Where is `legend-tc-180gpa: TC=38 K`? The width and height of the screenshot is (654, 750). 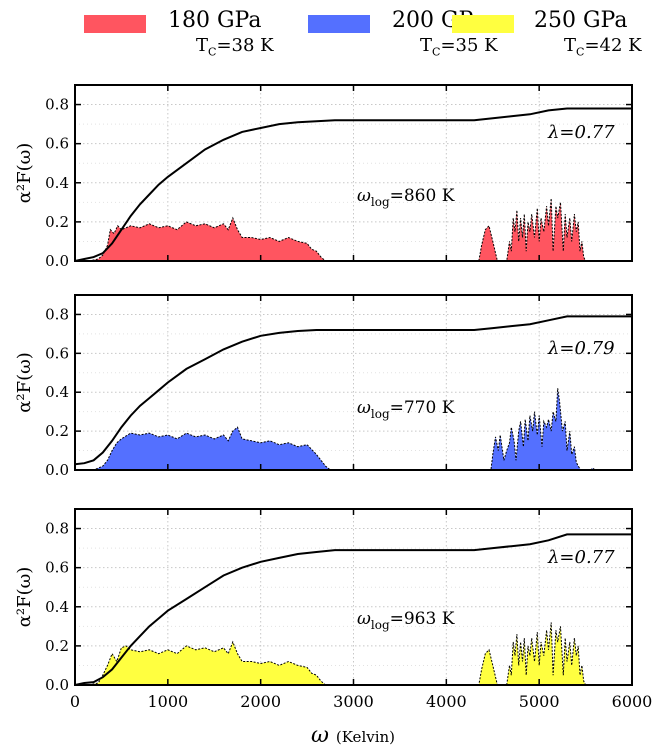 legend-tc-180gpa: TC=38 K is located at coordinates (235, 47).